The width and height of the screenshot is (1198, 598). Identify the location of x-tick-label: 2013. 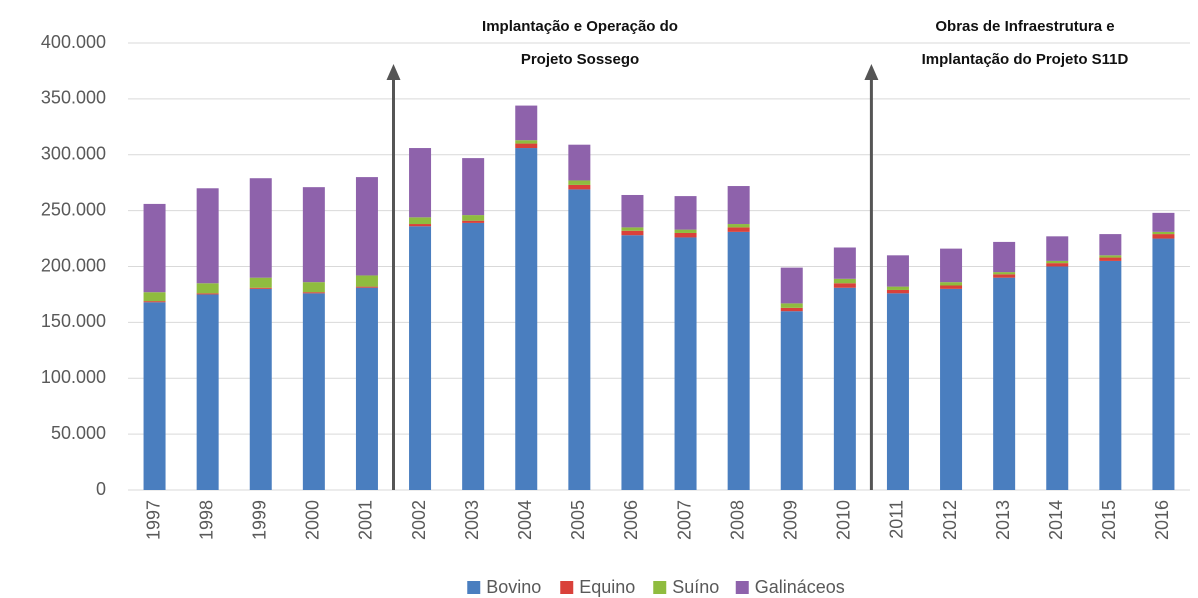
(1003, 520).